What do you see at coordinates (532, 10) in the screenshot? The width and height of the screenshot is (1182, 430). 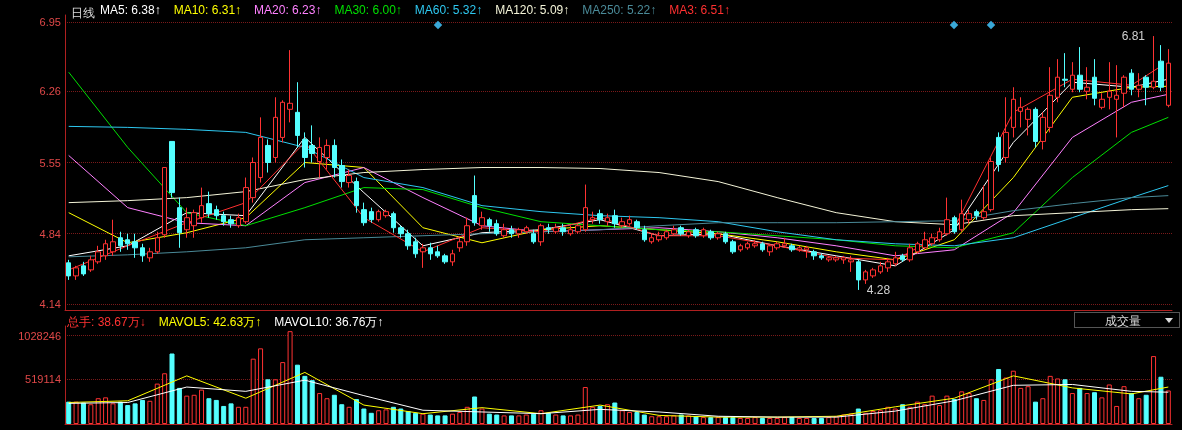 I see `text: MA120: 5.09↑` at bounding box center [532, 10].